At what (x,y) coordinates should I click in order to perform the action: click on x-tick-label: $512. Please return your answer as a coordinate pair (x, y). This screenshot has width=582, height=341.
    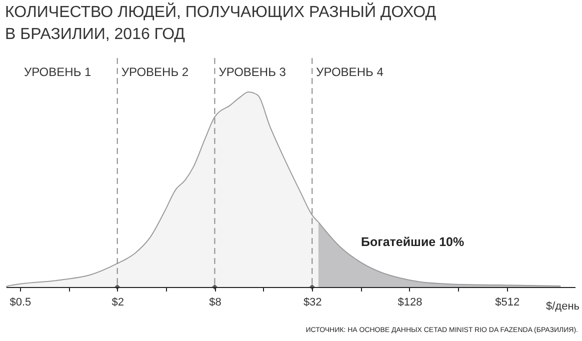
    Looking at the image, I should click on (507, 302).